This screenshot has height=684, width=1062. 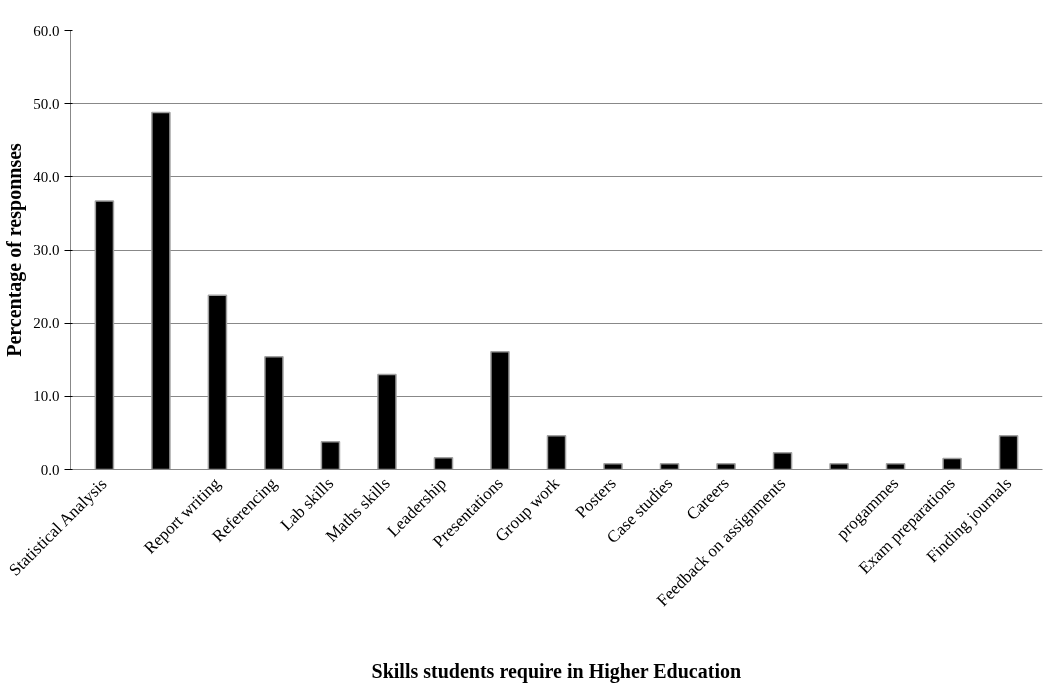 I want to click on y-tick-label: 40.0, so click(x=46, y=176).